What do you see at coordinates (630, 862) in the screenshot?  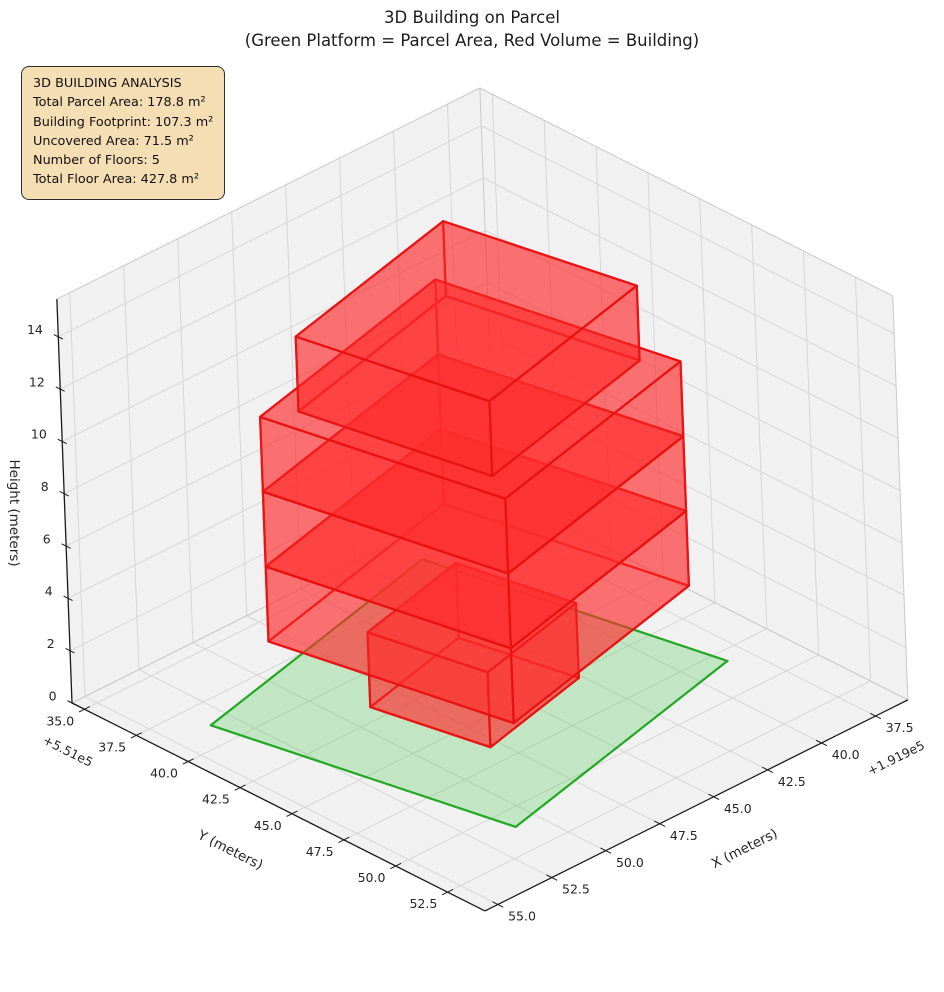 I see `x-tick-label: 50.0` at bounding box center [630, 862].